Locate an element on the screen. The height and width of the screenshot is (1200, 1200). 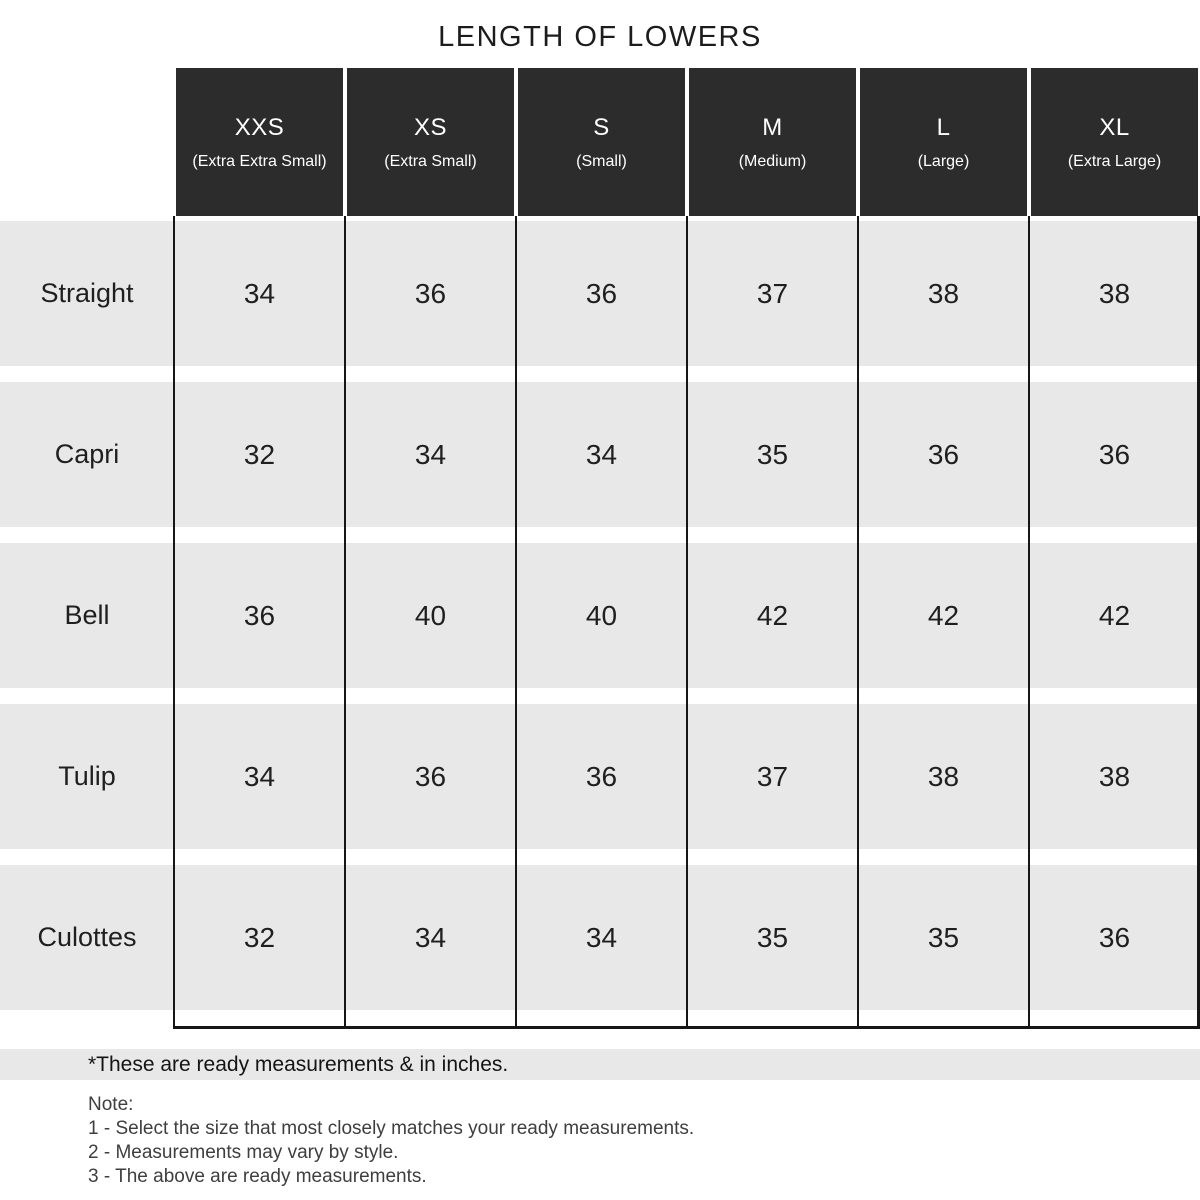
table-row-tulip: Tulip 34 36 36 37 38 38 is located at coordinates (600, 776).